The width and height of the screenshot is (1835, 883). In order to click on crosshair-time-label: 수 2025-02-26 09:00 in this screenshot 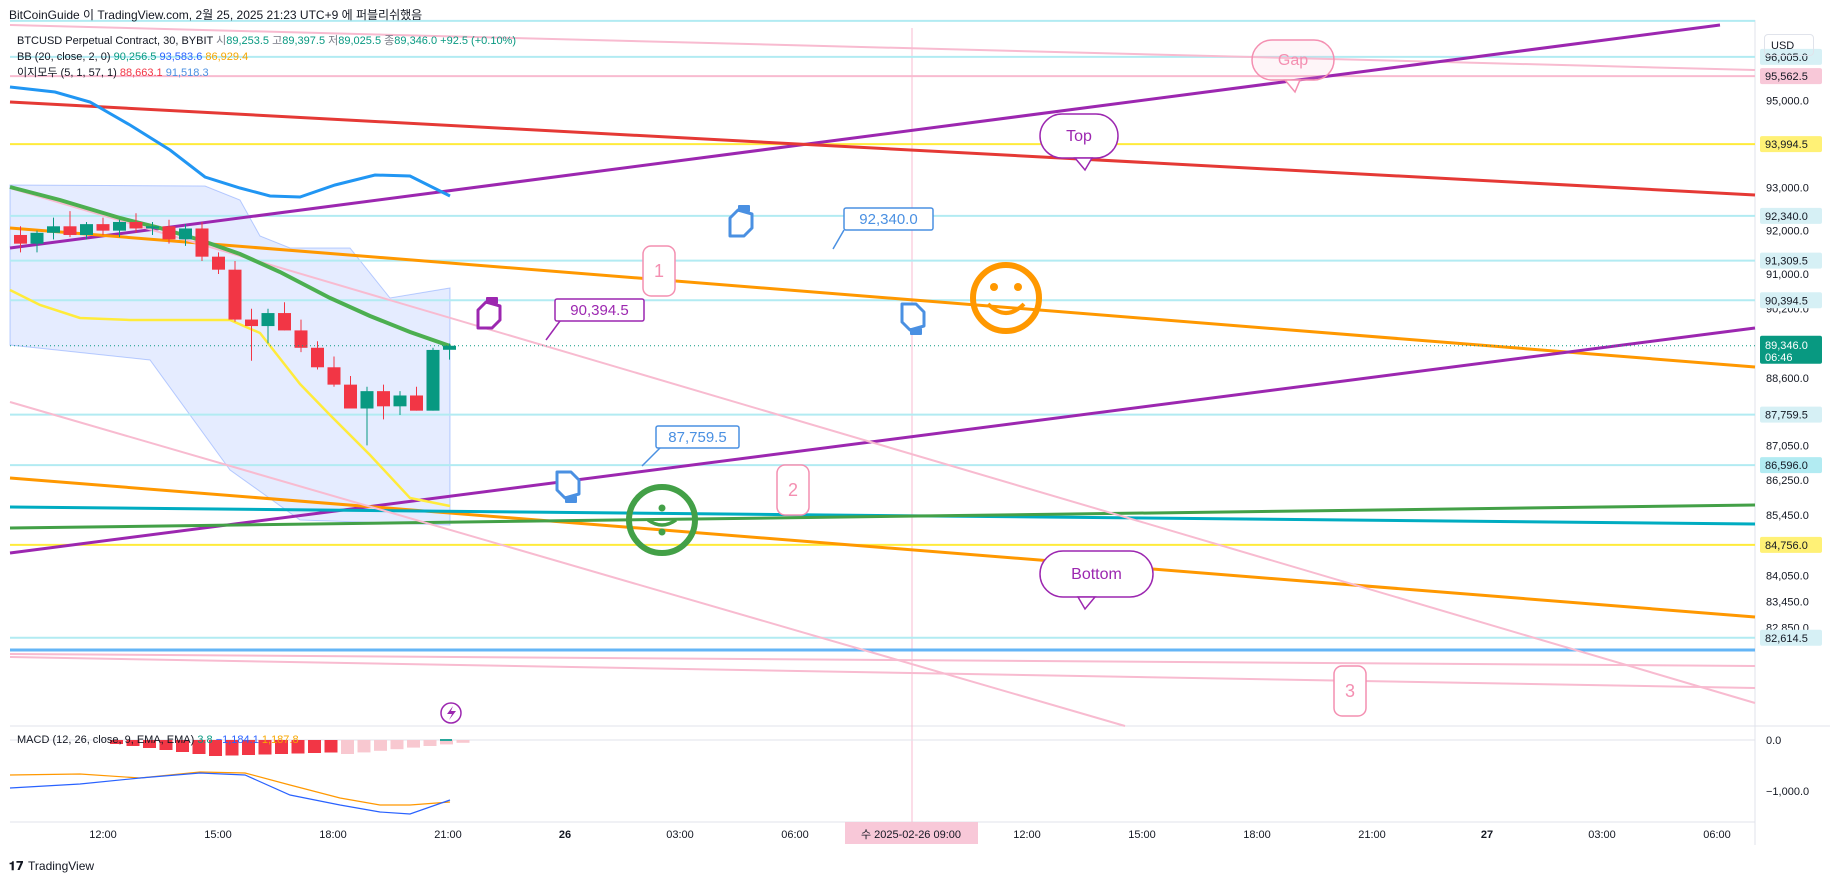, I will do `click(911, 834)`.